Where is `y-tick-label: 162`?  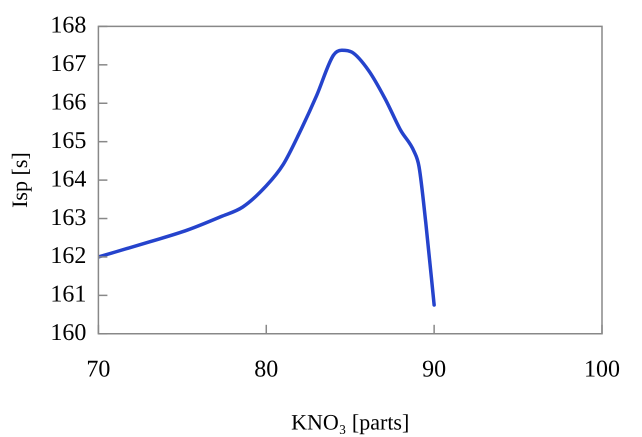 y-tick-label: 162 is located at coordinates (68, 256).